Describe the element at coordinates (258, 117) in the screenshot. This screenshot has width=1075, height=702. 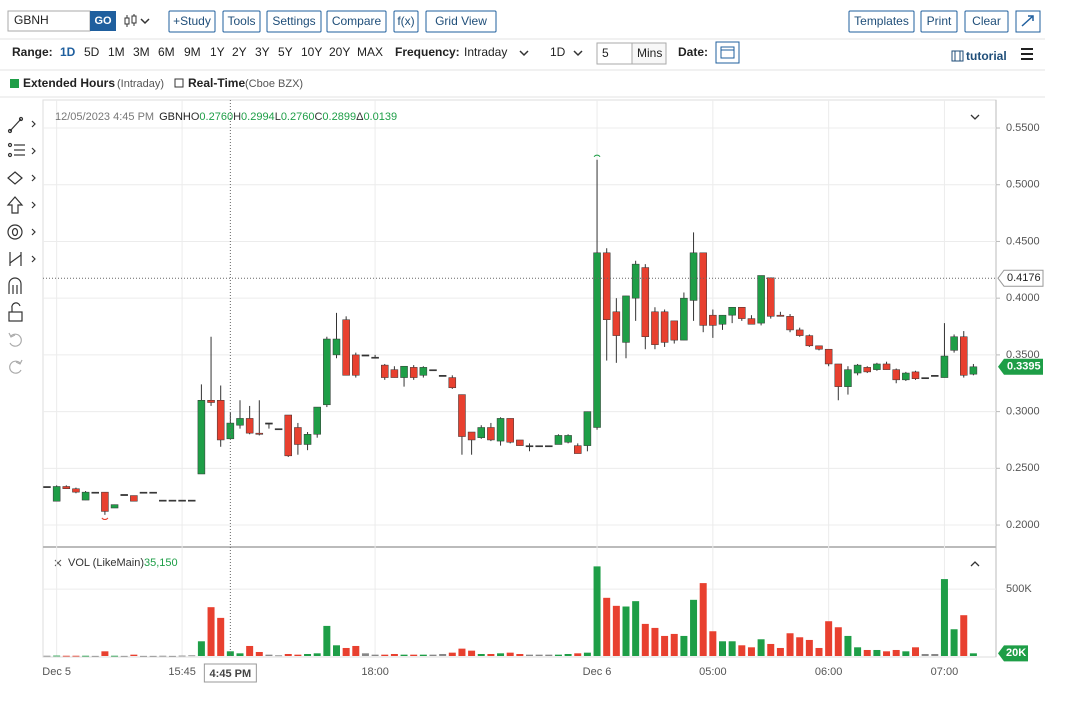
I see `header-value: 0.2994` at that location.